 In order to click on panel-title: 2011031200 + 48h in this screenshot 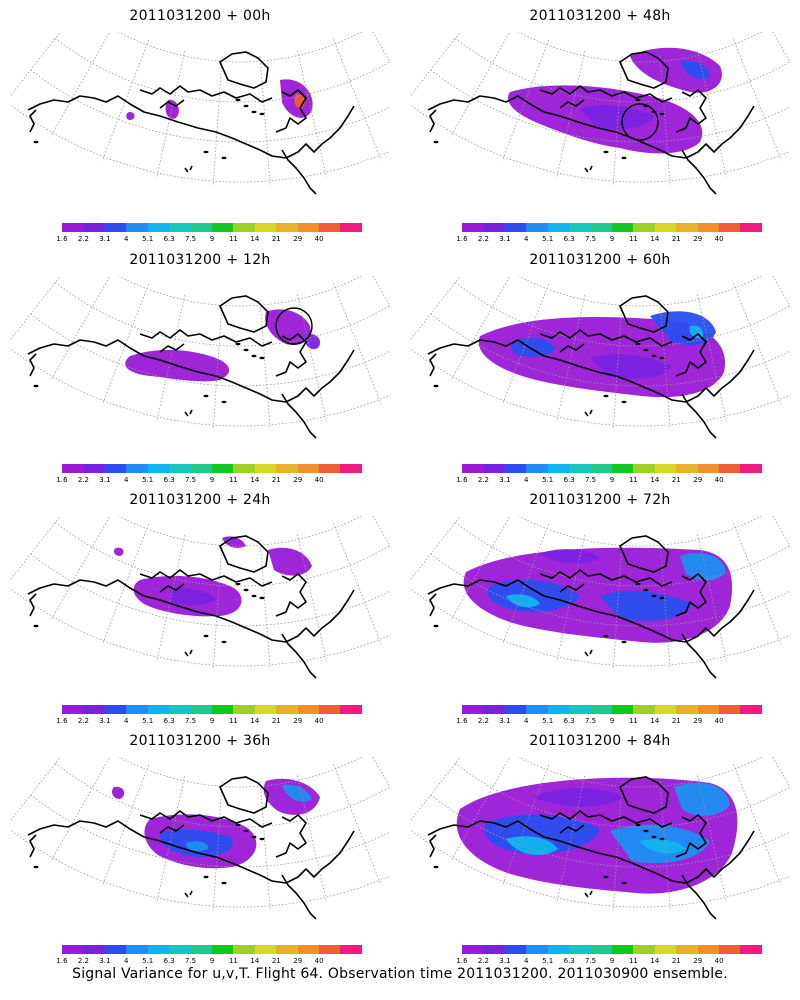, I will do `click(600, 16)`.